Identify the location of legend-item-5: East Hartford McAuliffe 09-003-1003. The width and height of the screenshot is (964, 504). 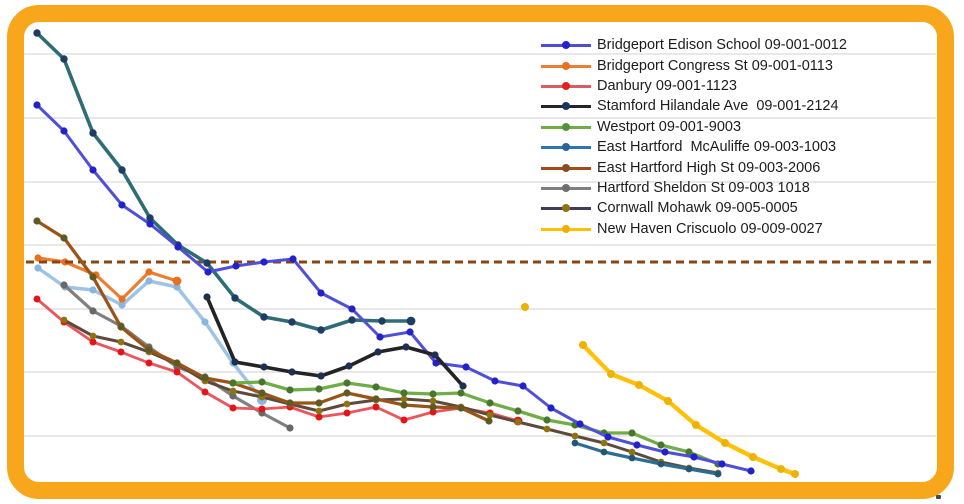
(694, 147).